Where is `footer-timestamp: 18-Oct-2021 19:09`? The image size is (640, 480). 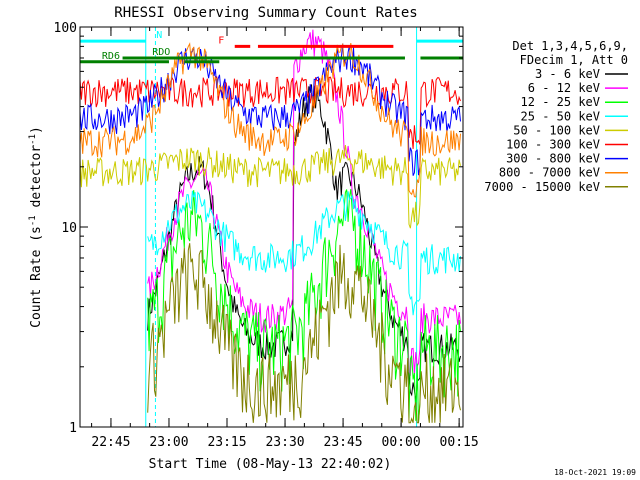 footer-timestamp: 18-Oct-2021 19:09 is located at coordinates (595, 472).